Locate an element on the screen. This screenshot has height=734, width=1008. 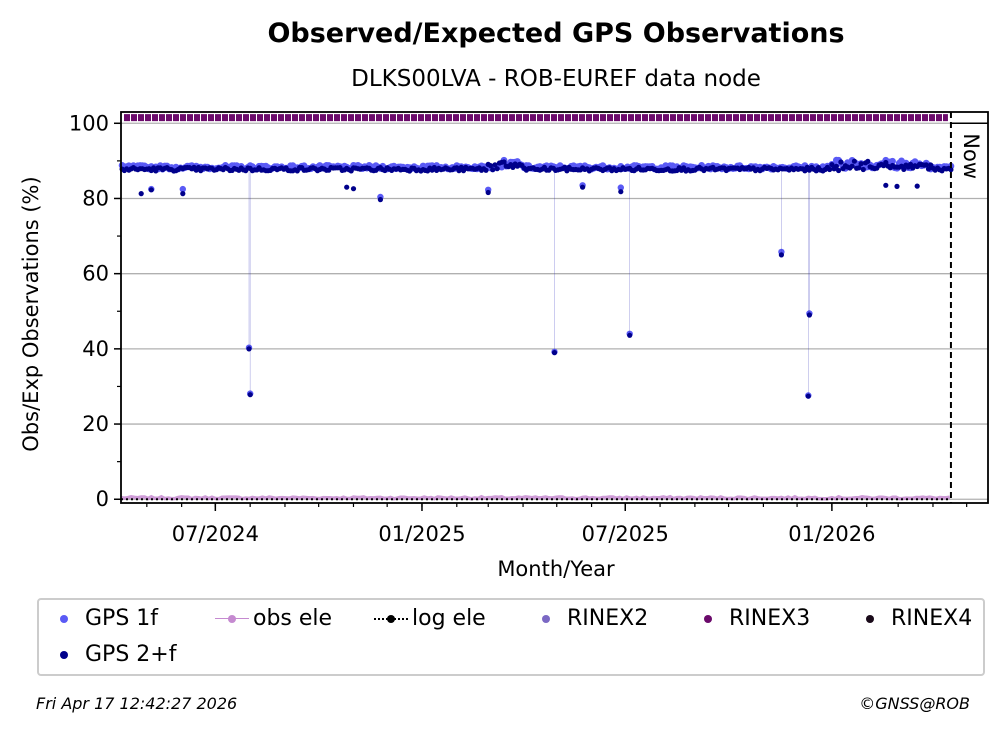
x-tick-label: 07/2024 is located at coordinates (215, 534).